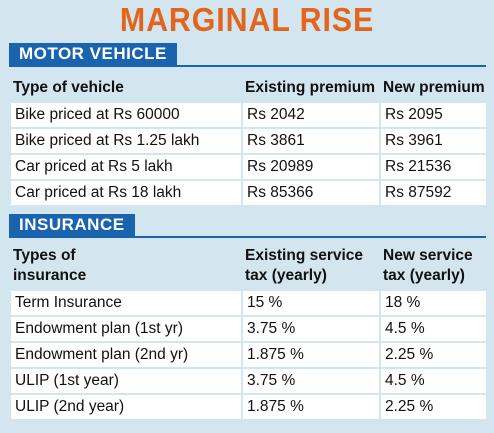 Image resolution: width=494 pixels, height=433 pixels. Describe the element at coordinates (247, 66) in the screenshot. I see `motor-section-rule` at that location.